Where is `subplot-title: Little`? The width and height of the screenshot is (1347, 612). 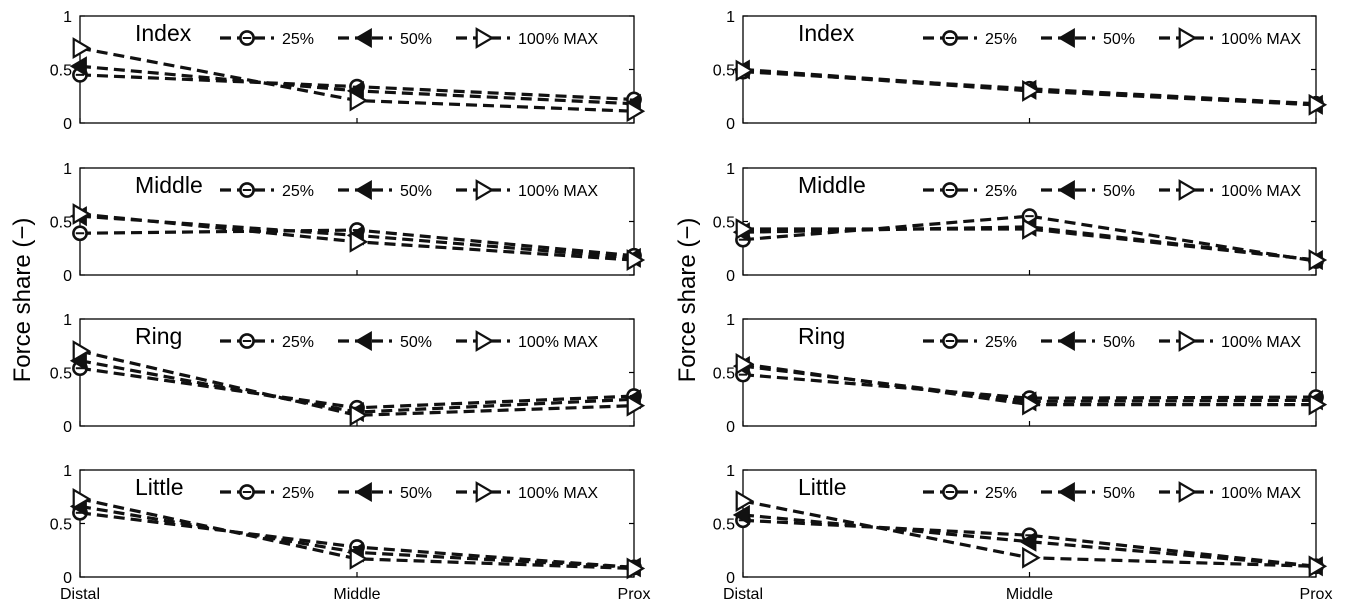
subplot-title: Little is located at coordinates (822, 487).